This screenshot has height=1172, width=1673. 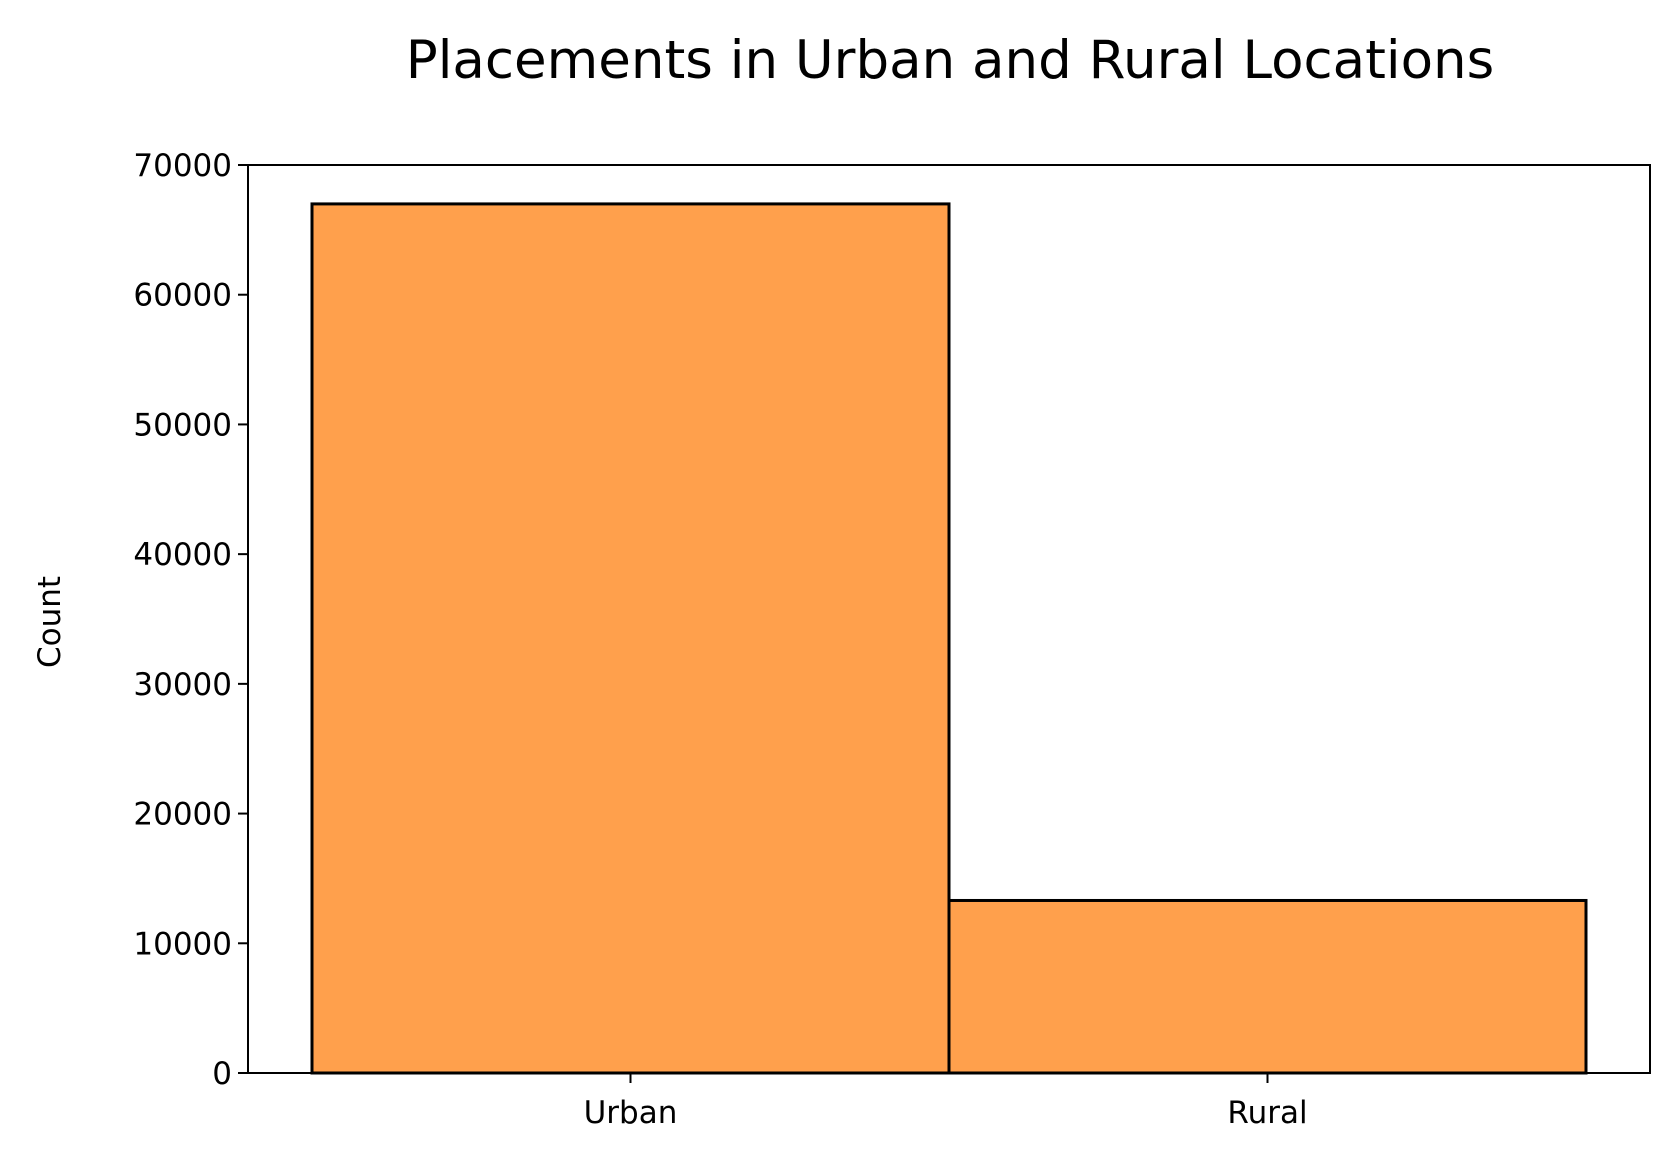 I want to click on x-tick-label: Urban, so click(x=631, y=1113).